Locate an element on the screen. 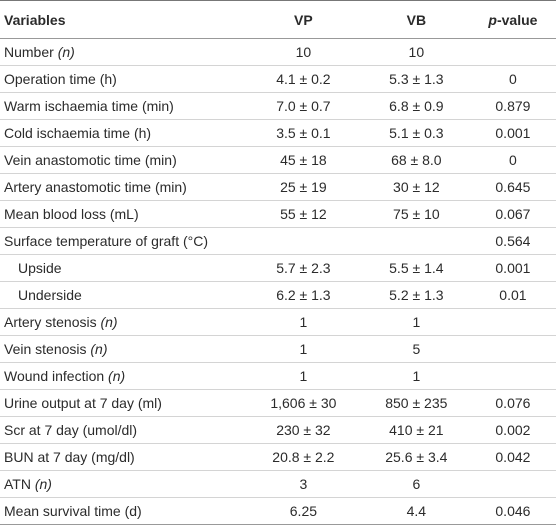 The image size is (556, 526). row-label: Mean survival time (d) is located at coordinates (122, 511).